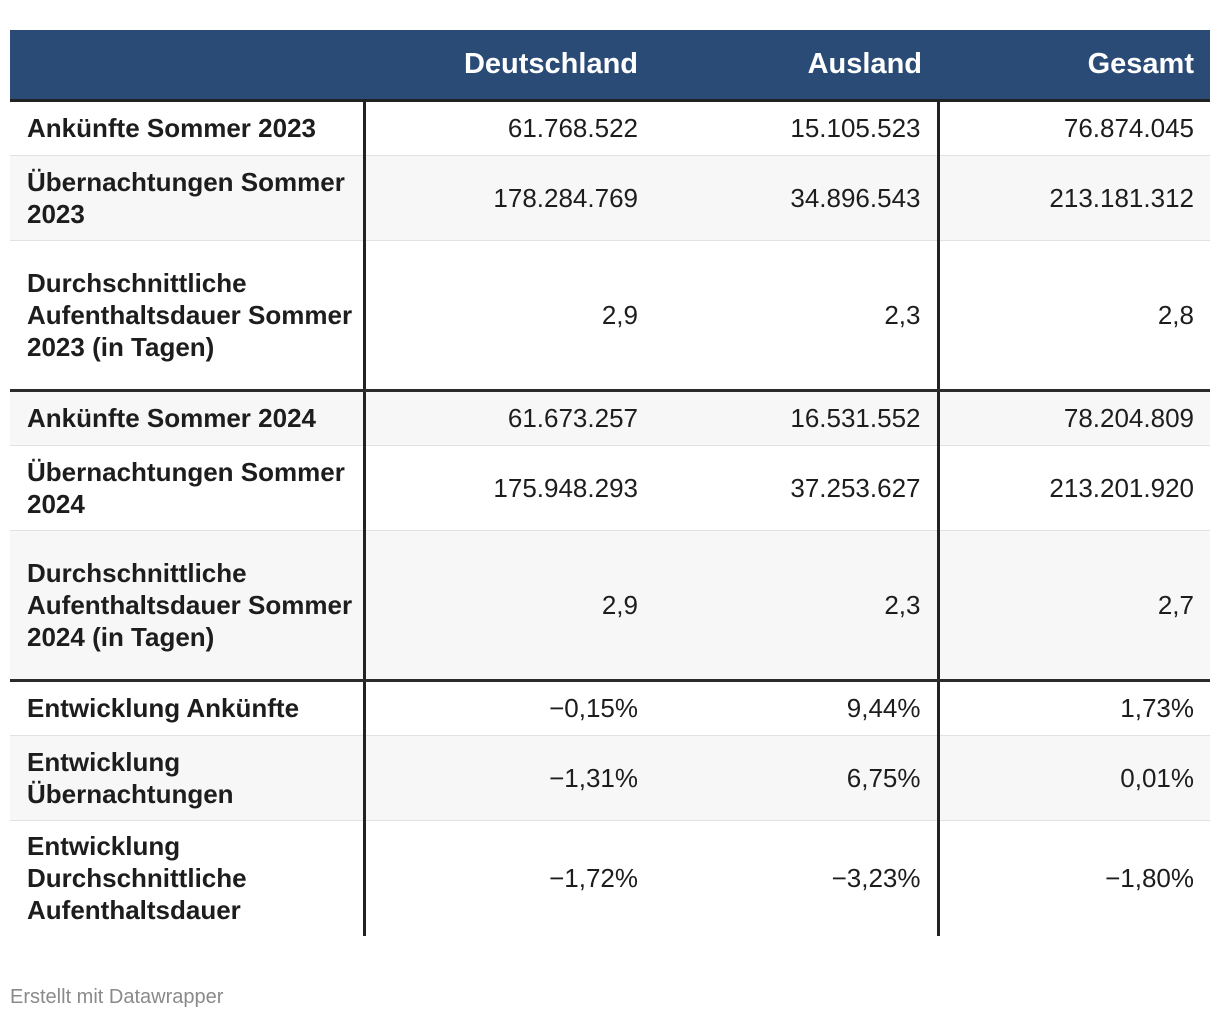  Describe the element at coordinates (1074, 128) in the screenshot. I see `cell-gesamt: 76.874.045` at that location.